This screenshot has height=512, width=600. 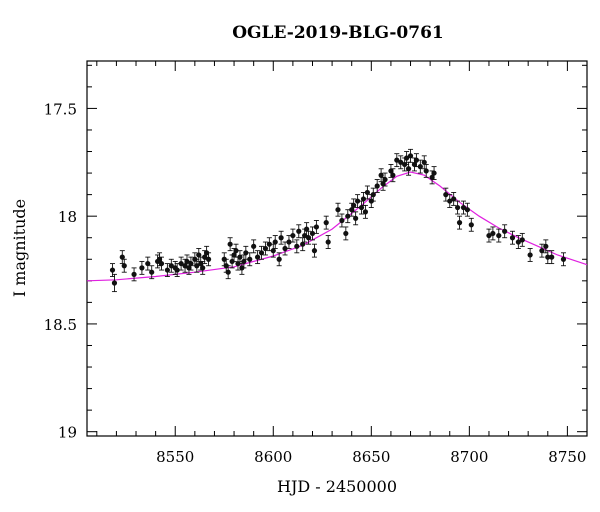 What do you see at coordinates (60, 109) in the screenshot?
I see `y-tick-label: 17.5` at bounding box center [60, 109].